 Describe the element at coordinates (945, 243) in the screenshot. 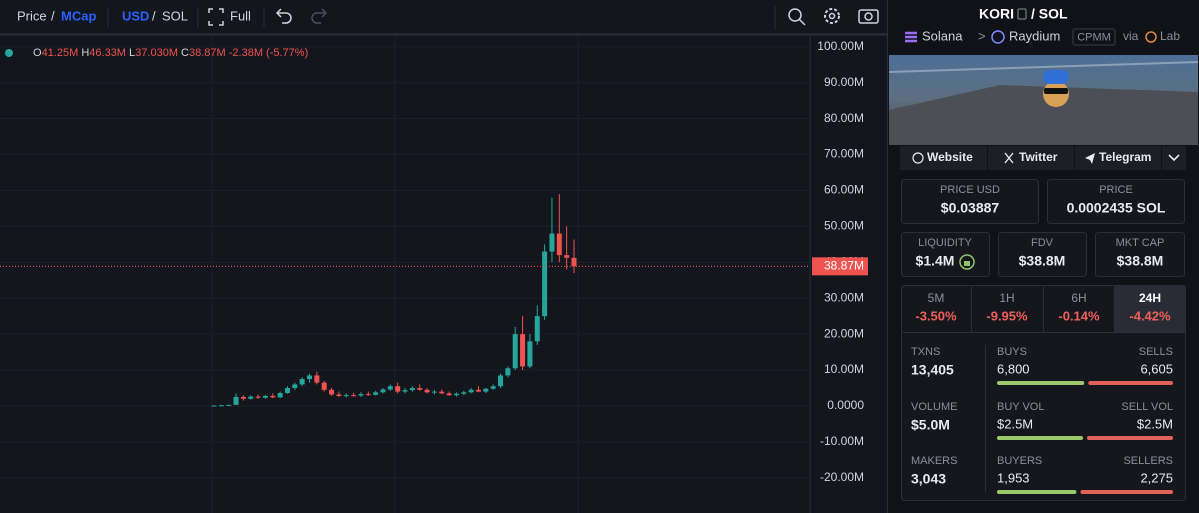

I see `stat-label: LIQUIDITY` at that location.